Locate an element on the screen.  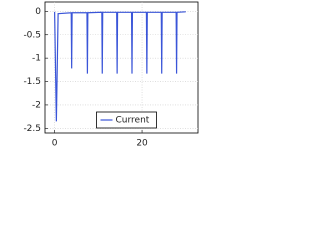
y-tick-label: -2.5 is located at coordinates (32, 129).